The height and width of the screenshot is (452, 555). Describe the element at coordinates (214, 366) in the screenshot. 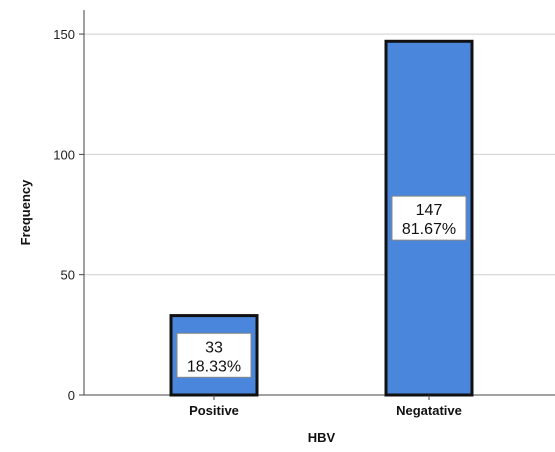

I see `data-label-percent-positive: 18.33%` at that location.